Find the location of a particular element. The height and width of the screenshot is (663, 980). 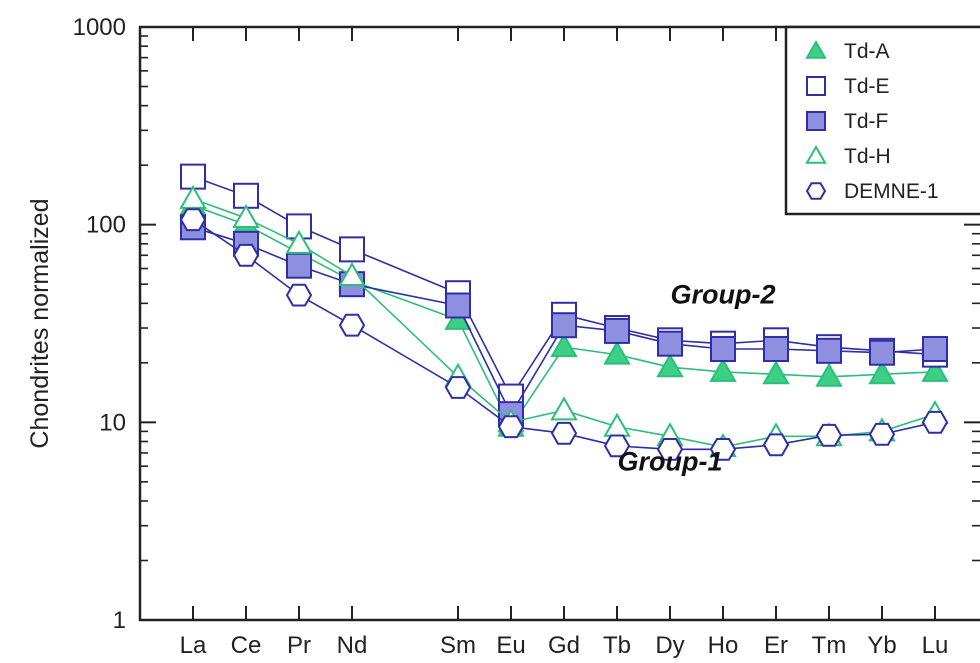

data-point-td-a-dy is located at coordinates (670, 365).